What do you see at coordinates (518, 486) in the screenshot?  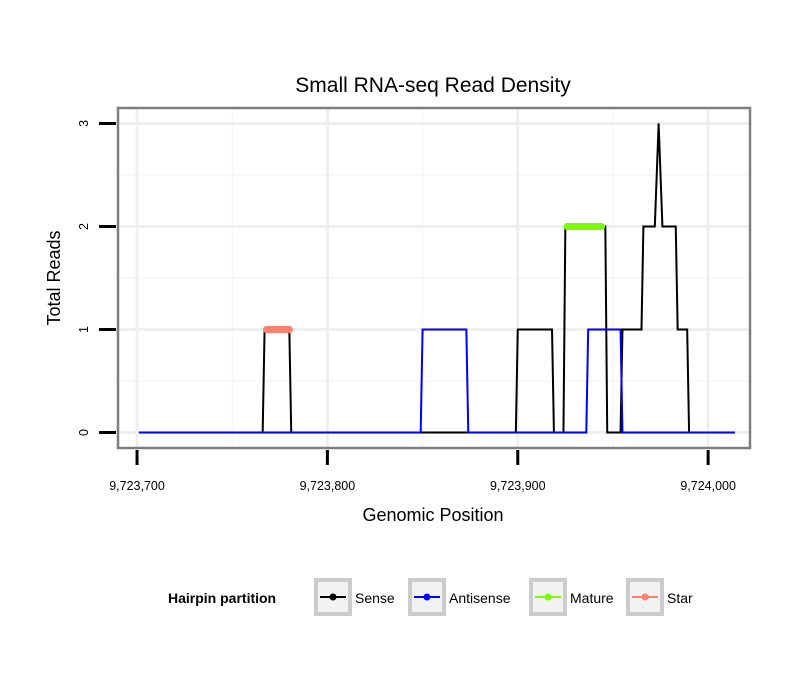 I see `x-tick-label: 9,723,900` at bounding box center [518, 486].